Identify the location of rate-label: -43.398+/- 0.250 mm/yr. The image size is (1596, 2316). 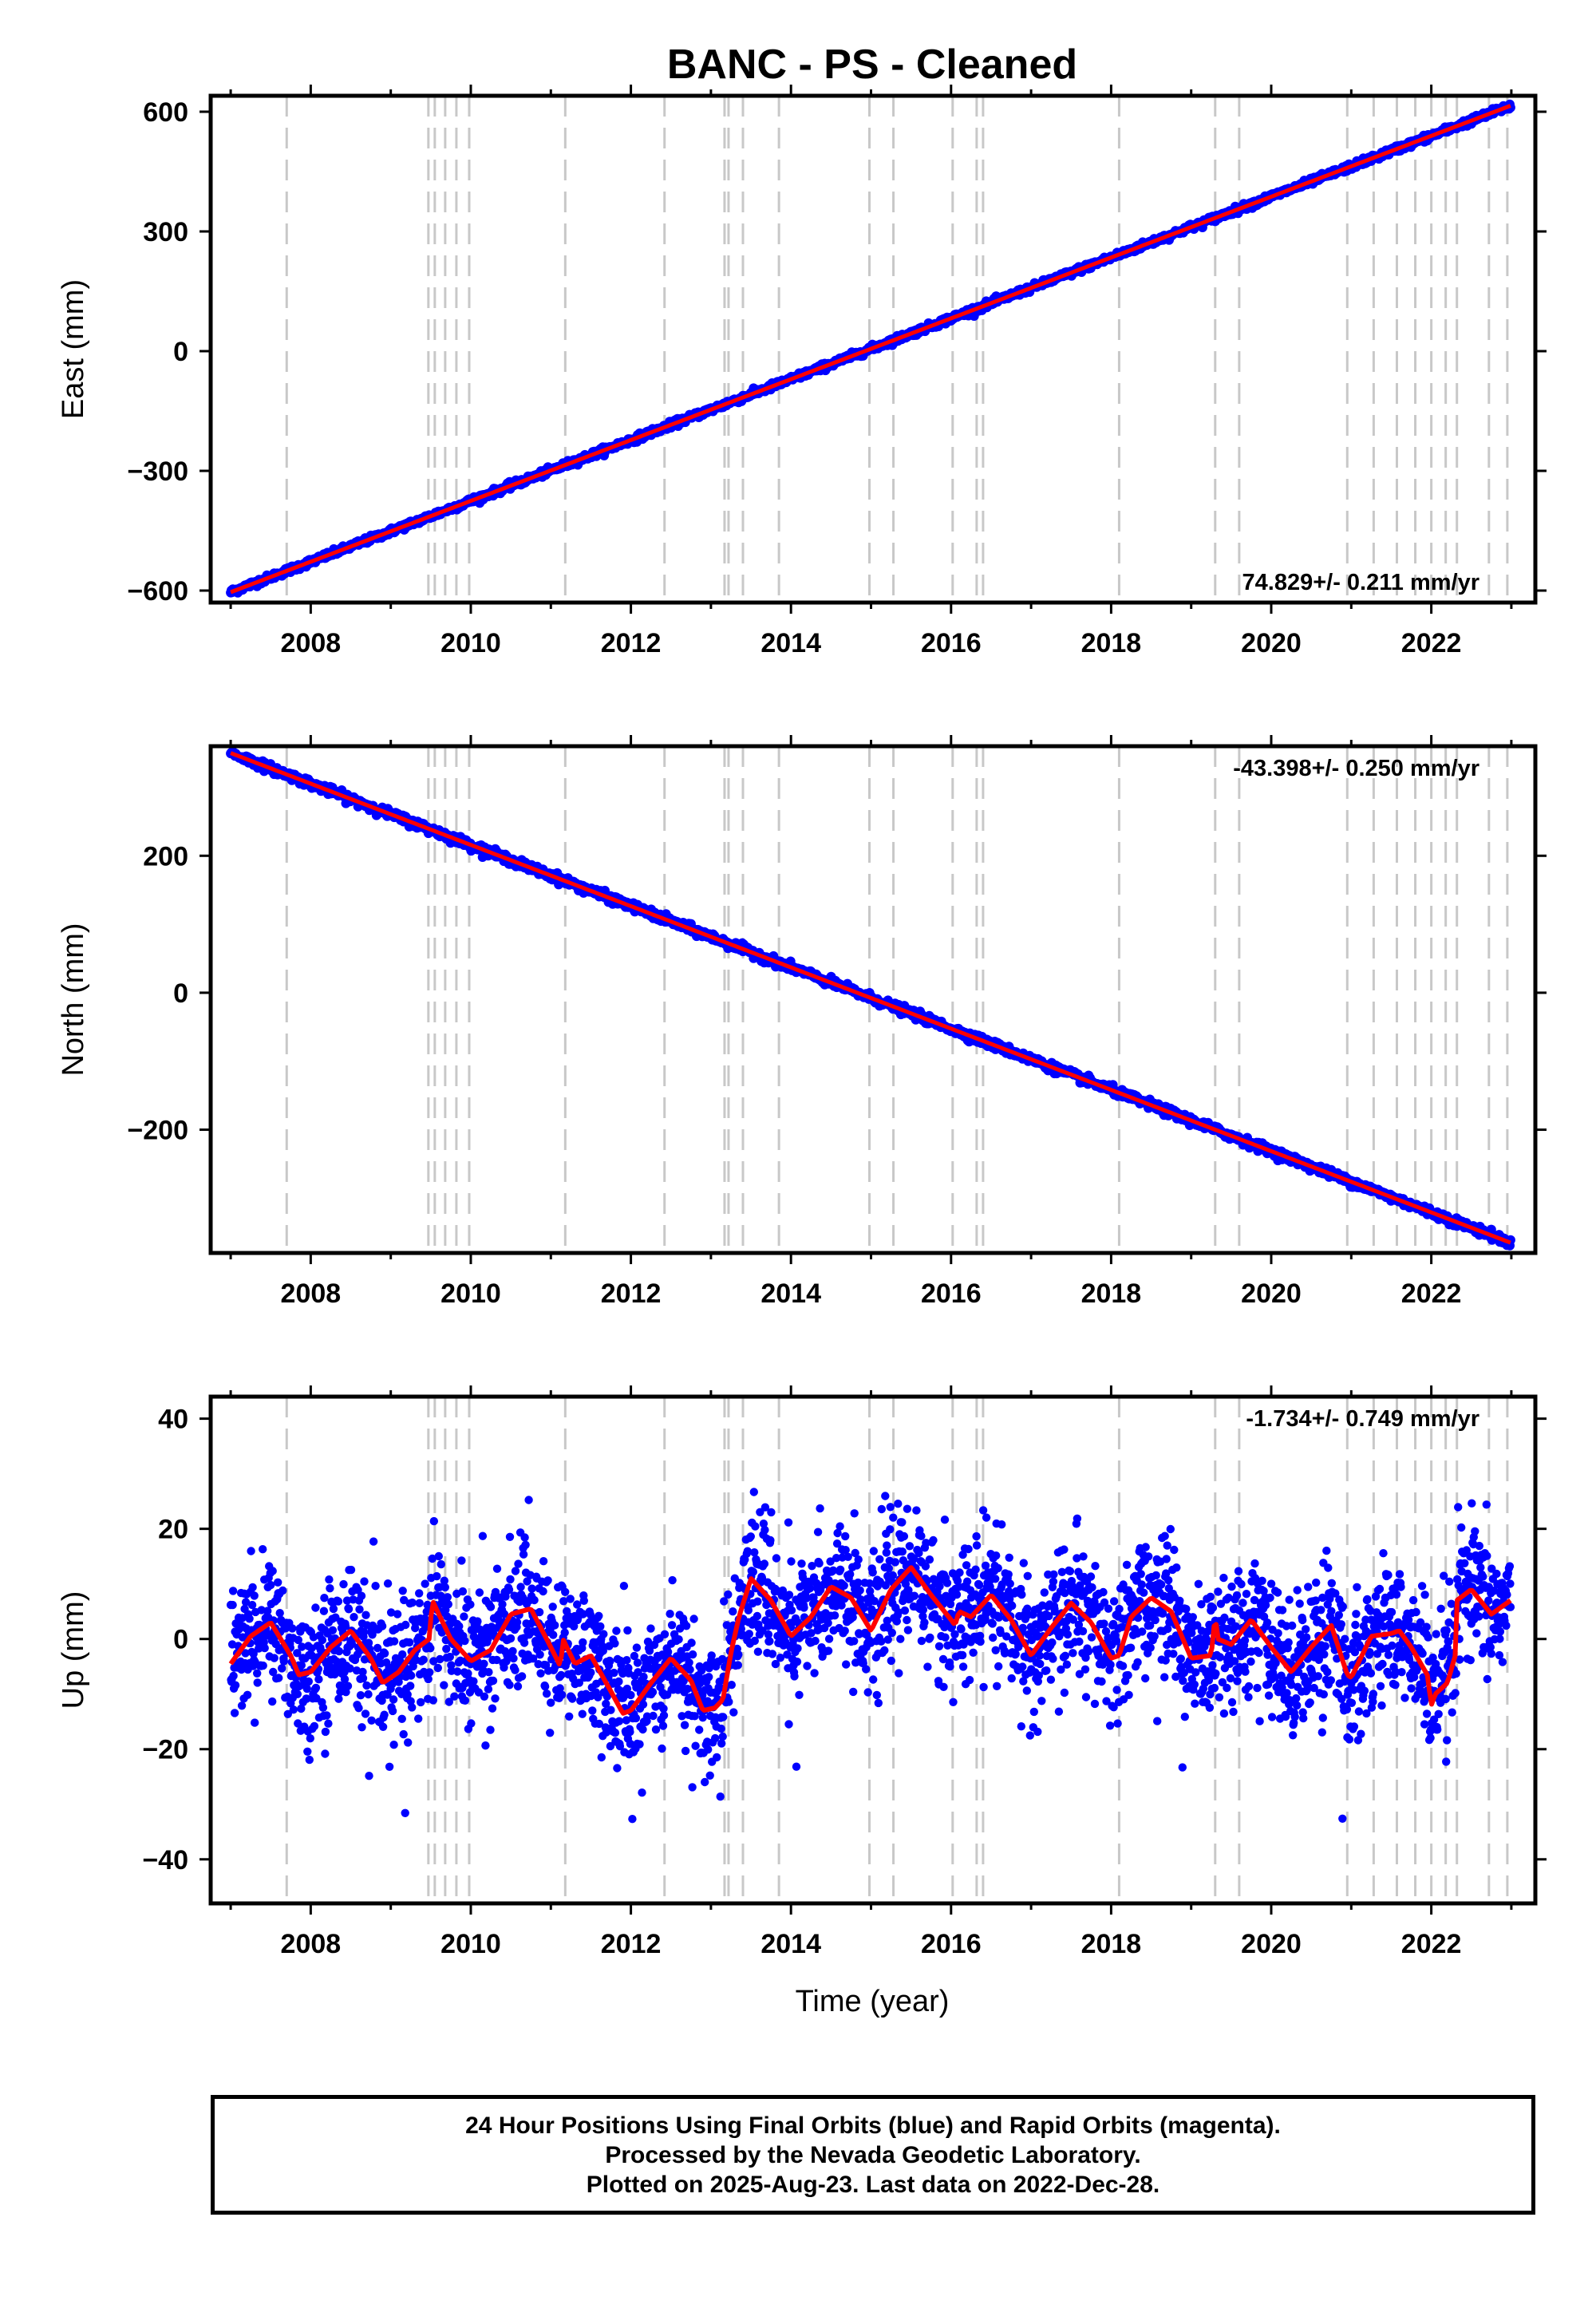
(1356, 768).